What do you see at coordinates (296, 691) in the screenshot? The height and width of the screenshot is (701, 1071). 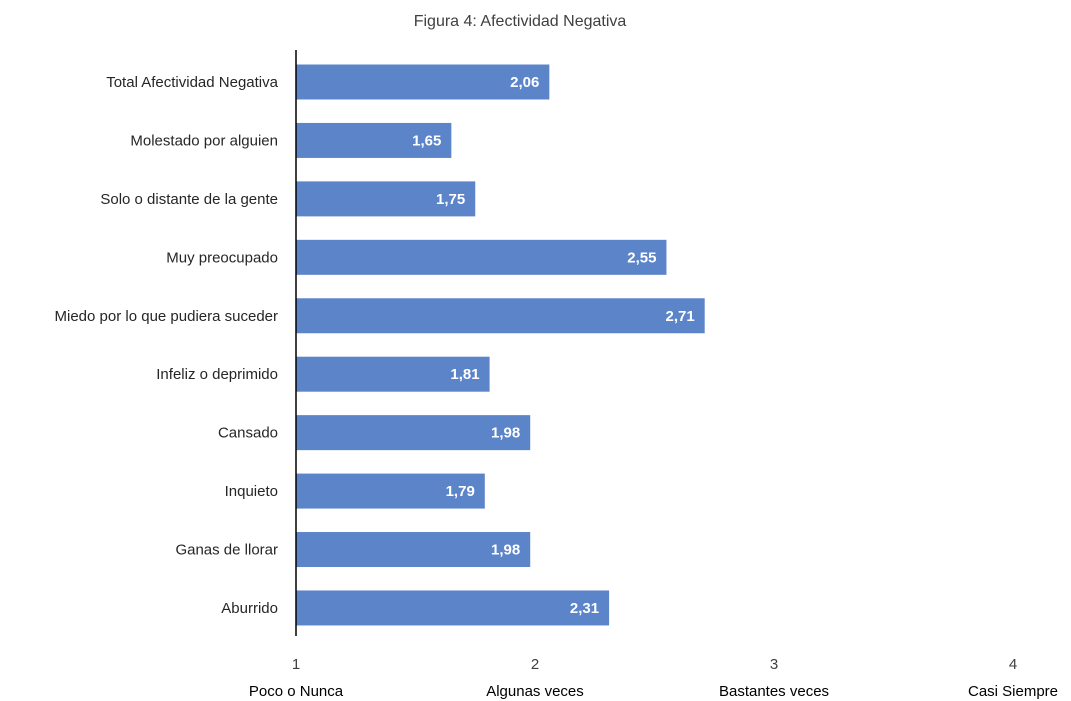 I see `x-tick-description: Poco o Nunca` at bounding box center [296, 691].